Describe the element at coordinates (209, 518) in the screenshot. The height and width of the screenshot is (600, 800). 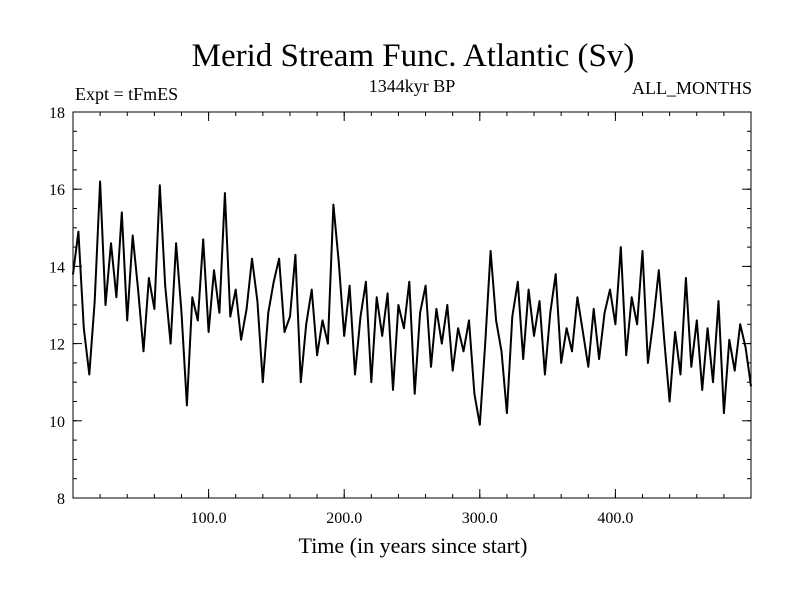
I see `x-tick-label: 100.0` at that location.